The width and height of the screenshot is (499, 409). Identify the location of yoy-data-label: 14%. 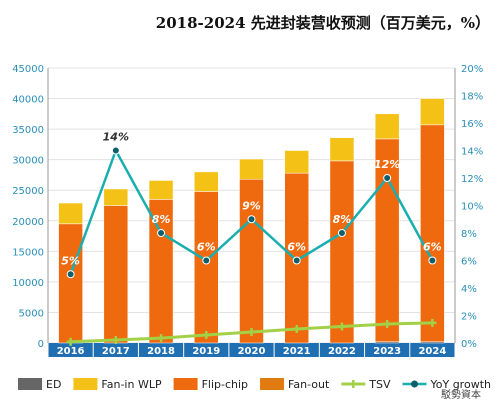
(116, 137).